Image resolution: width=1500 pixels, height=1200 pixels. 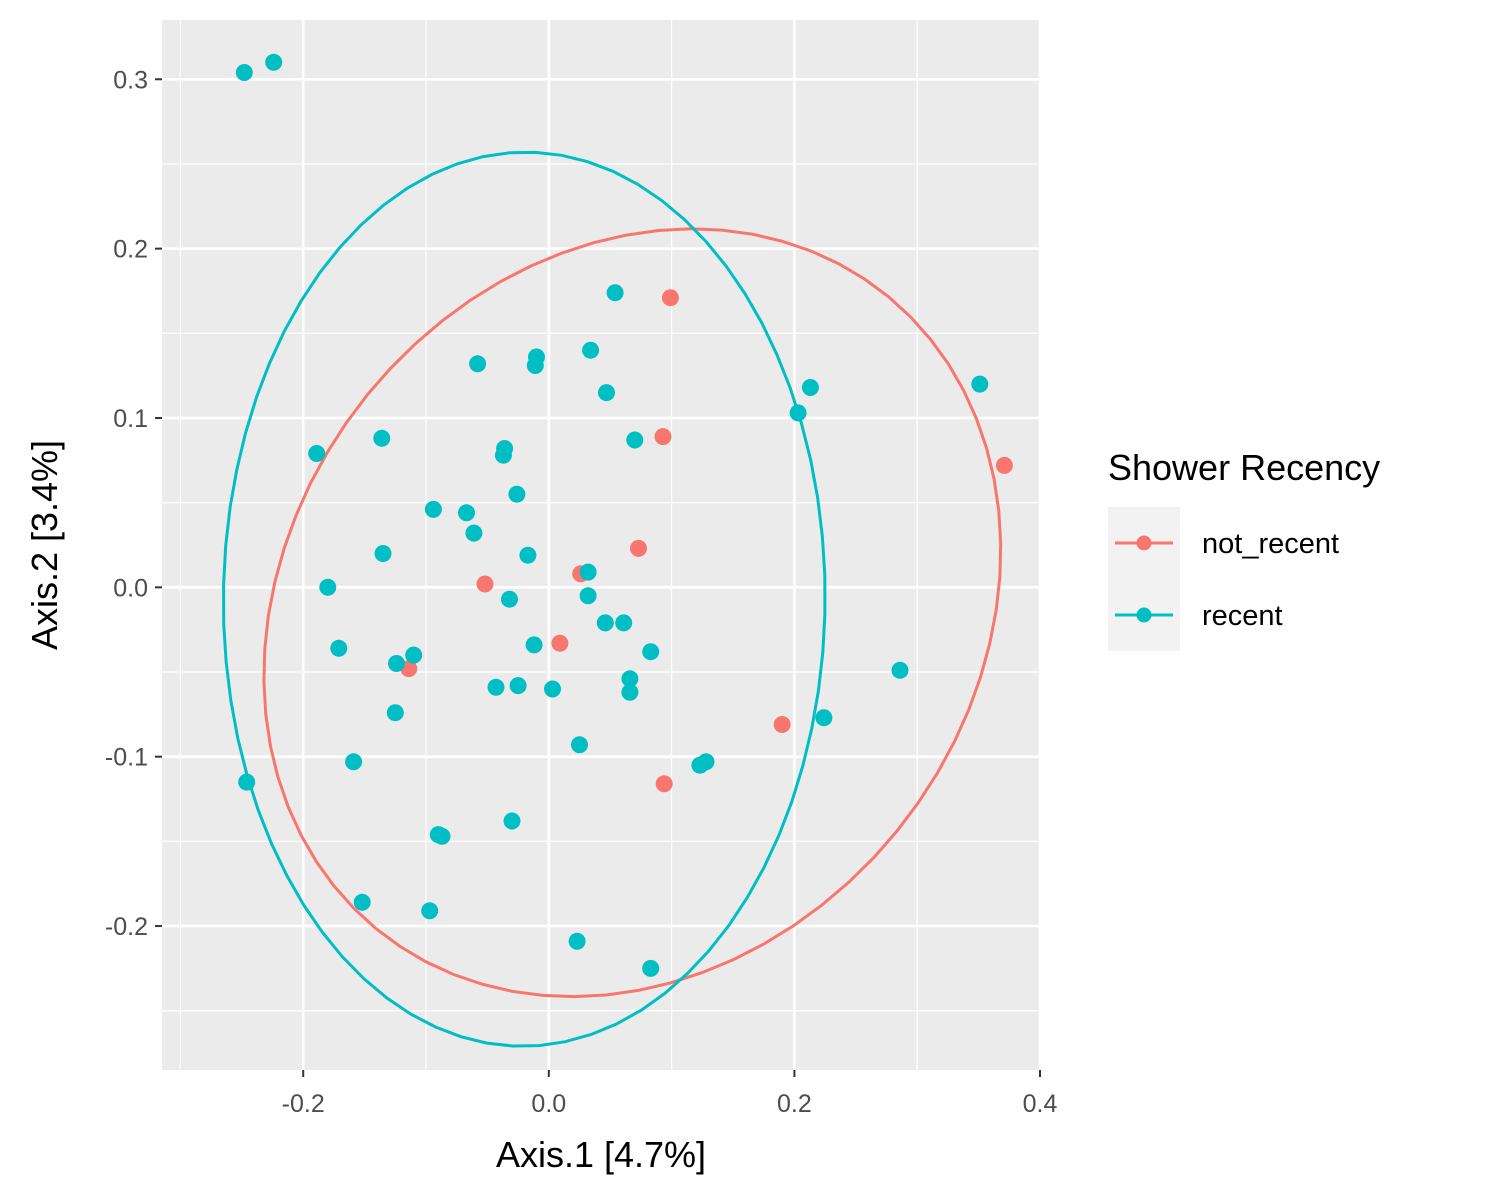 What do you see at coordinates (548, 1104) in the screenshot?
I see `x-tick-label: 0.0` at bounding box center [548, 1104].